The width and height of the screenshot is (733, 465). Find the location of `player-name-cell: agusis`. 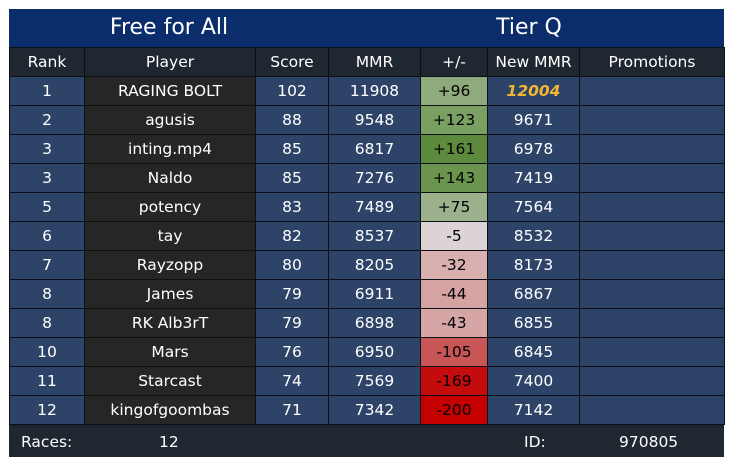

player-name-cell: agusis is located at coordinates (170, 120).